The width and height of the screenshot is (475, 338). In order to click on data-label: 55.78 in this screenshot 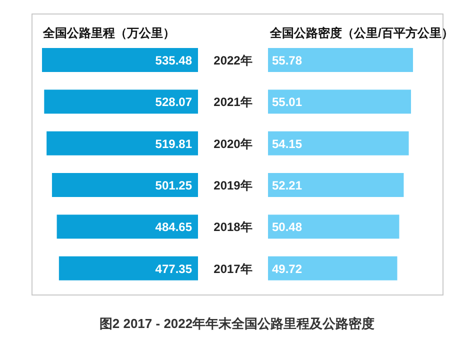, I will do `click(287, 61)`.